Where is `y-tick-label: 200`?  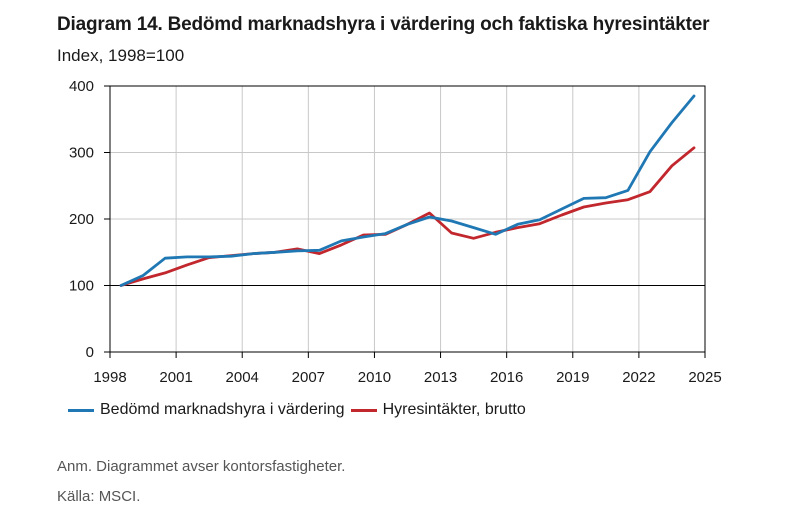
y-tick-label: 200 is located at coordinates (81, 219).